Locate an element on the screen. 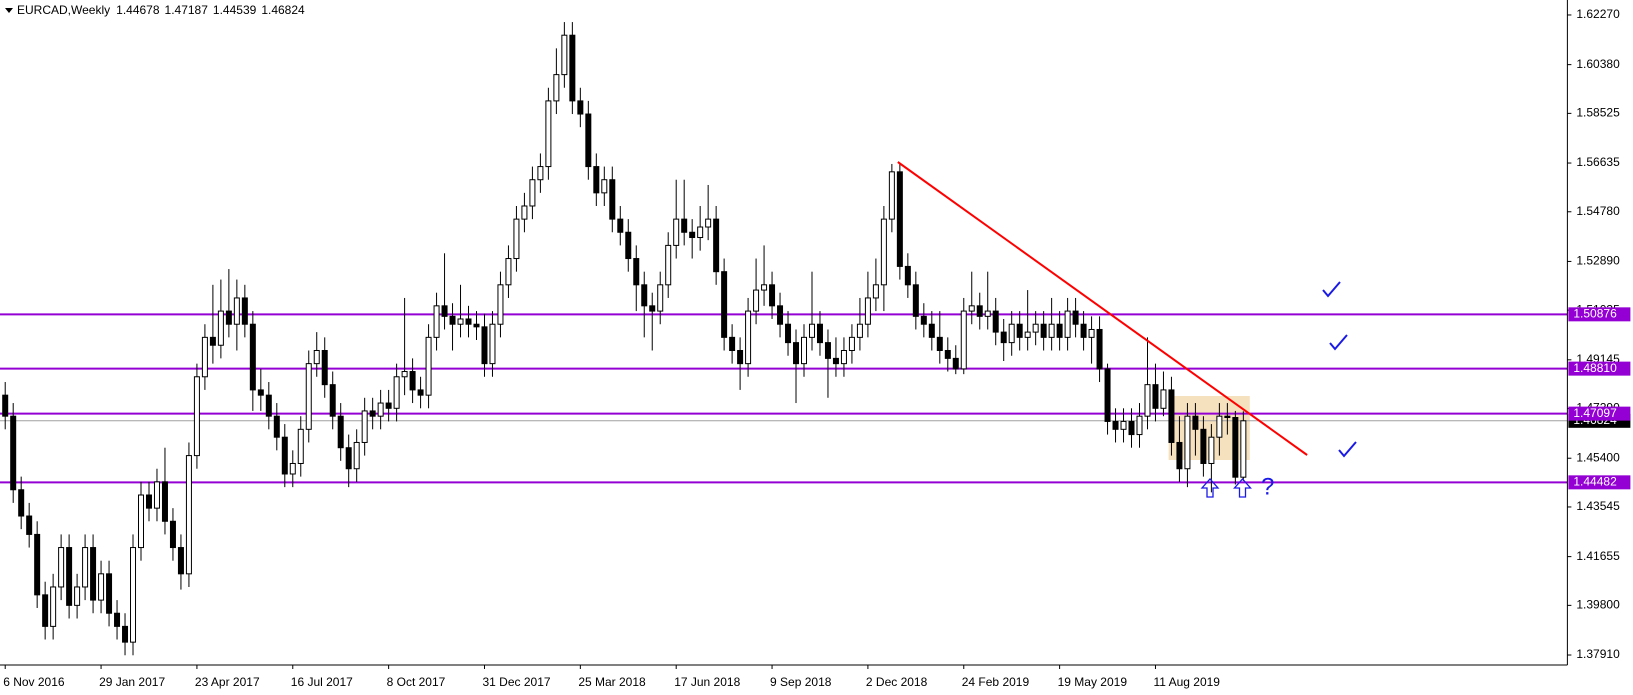 The image size is (1633, 695). trend-line is located at coordinates (1102, 308).